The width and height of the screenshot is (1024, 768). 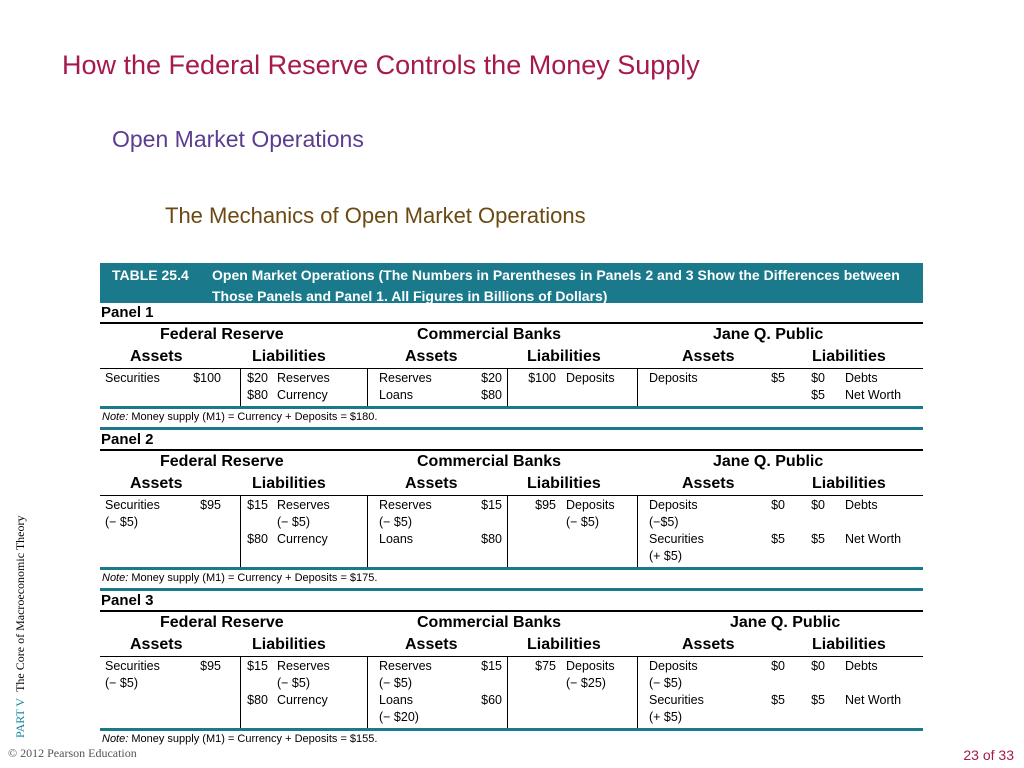 What do you see at coordinates (511, 368) in the screenshot?
I see `header-rule` at bounding box center [511, 368].